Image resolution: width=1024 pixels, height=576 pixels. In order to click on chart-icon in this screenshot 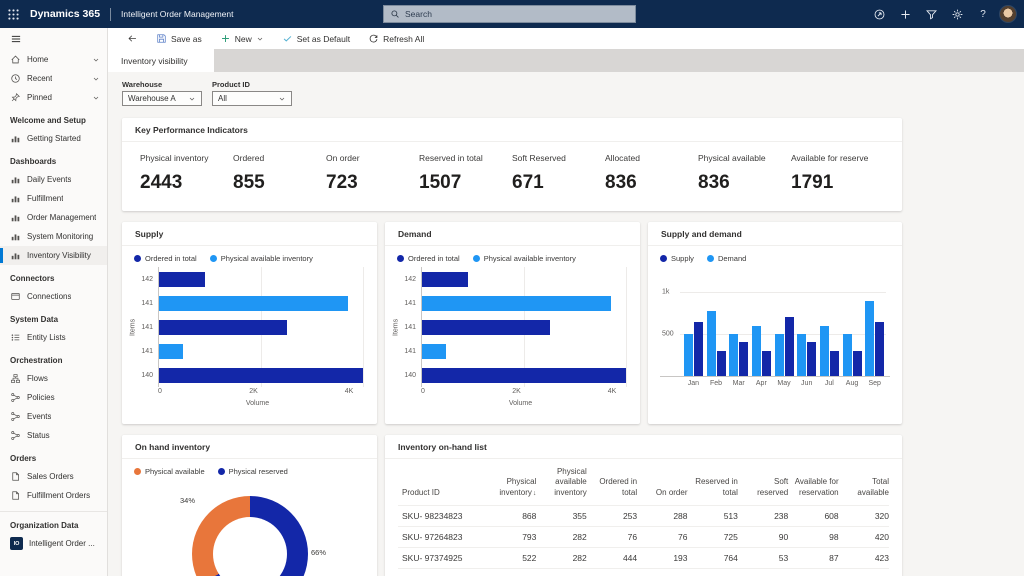, I will do `click(15, 217)`.